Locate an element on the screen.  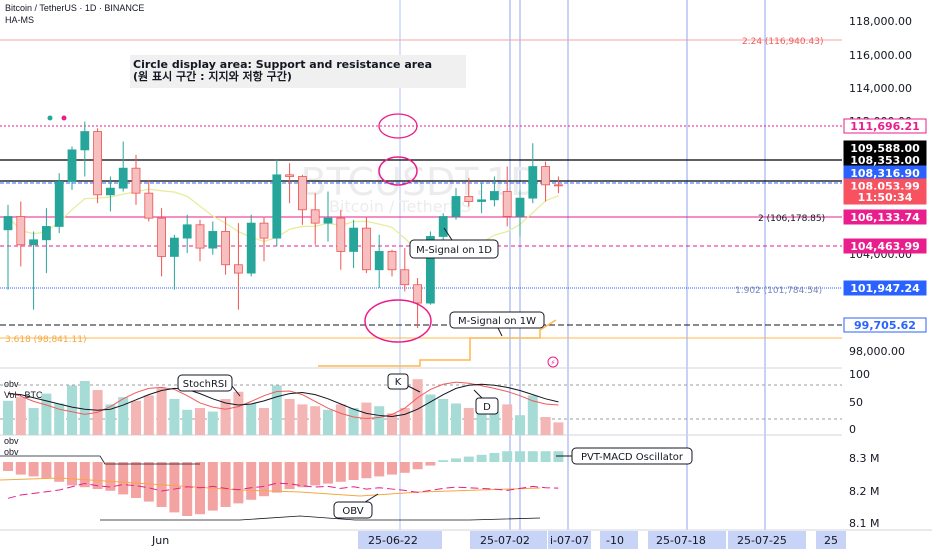
price-tick: 116,000.00 is located at coordinates (880, 55).